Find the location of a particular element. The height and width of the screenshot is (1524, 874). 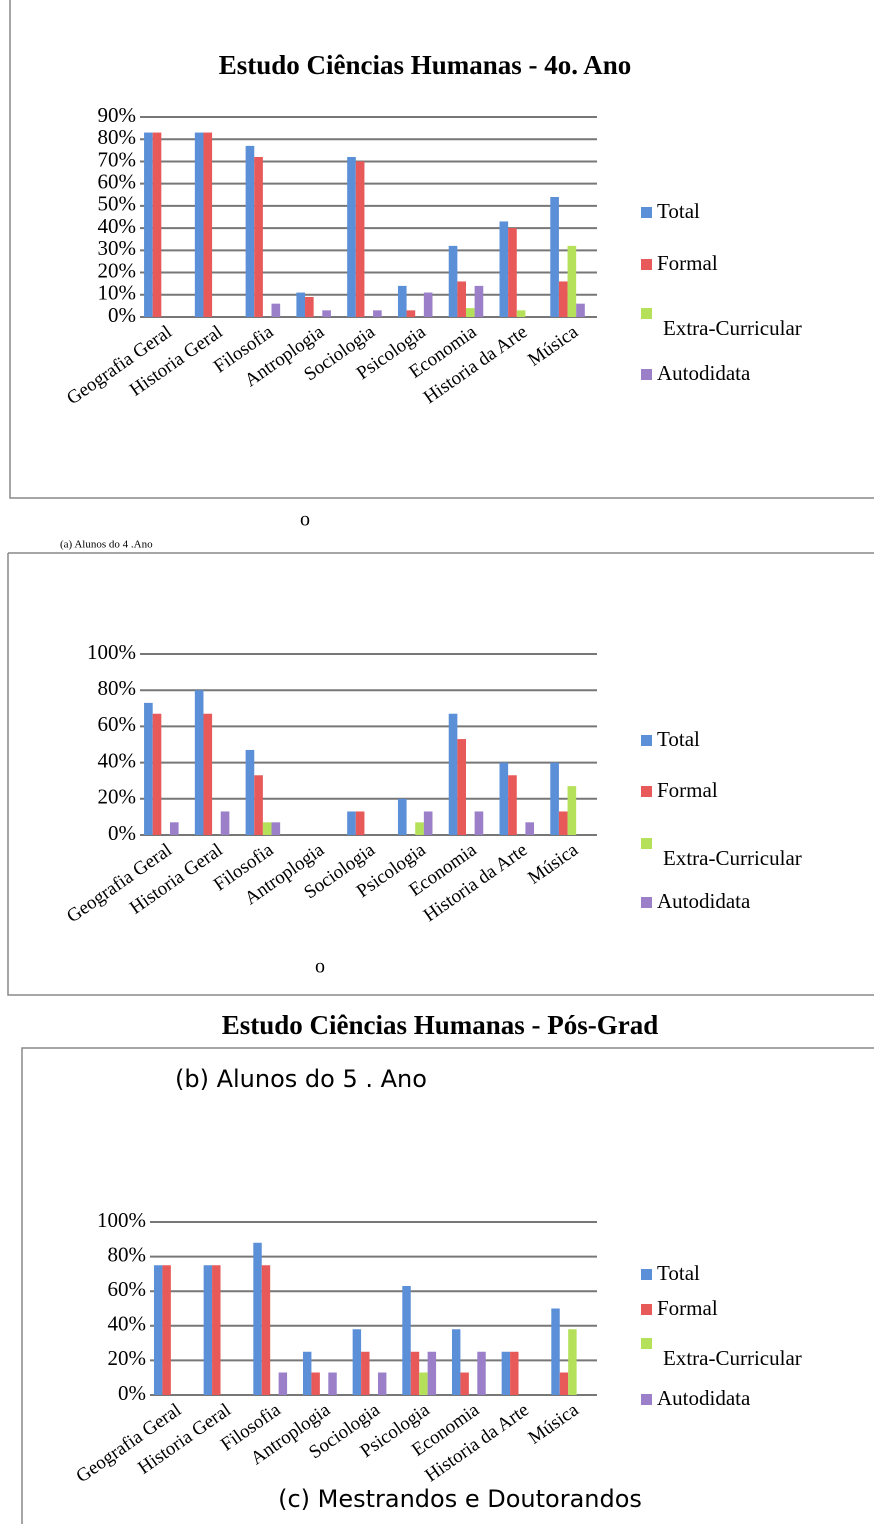

caption: (a) Alunos do 4 .Ano is located at coordinates (106, 545).